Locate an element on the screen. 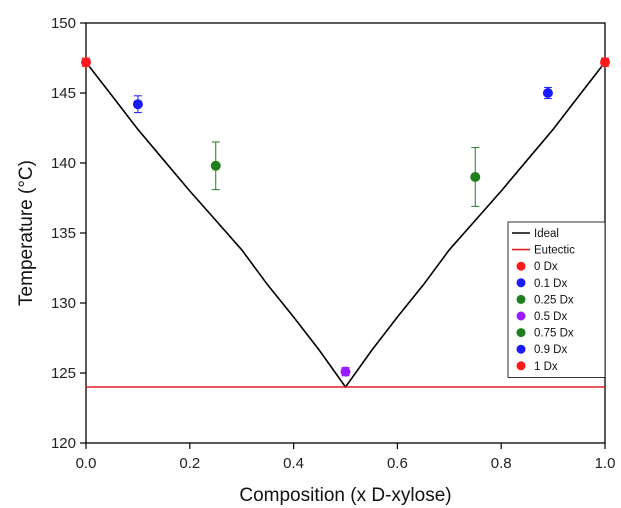  legend-swatch-0-1-dx is located at coordinates (521, 283).